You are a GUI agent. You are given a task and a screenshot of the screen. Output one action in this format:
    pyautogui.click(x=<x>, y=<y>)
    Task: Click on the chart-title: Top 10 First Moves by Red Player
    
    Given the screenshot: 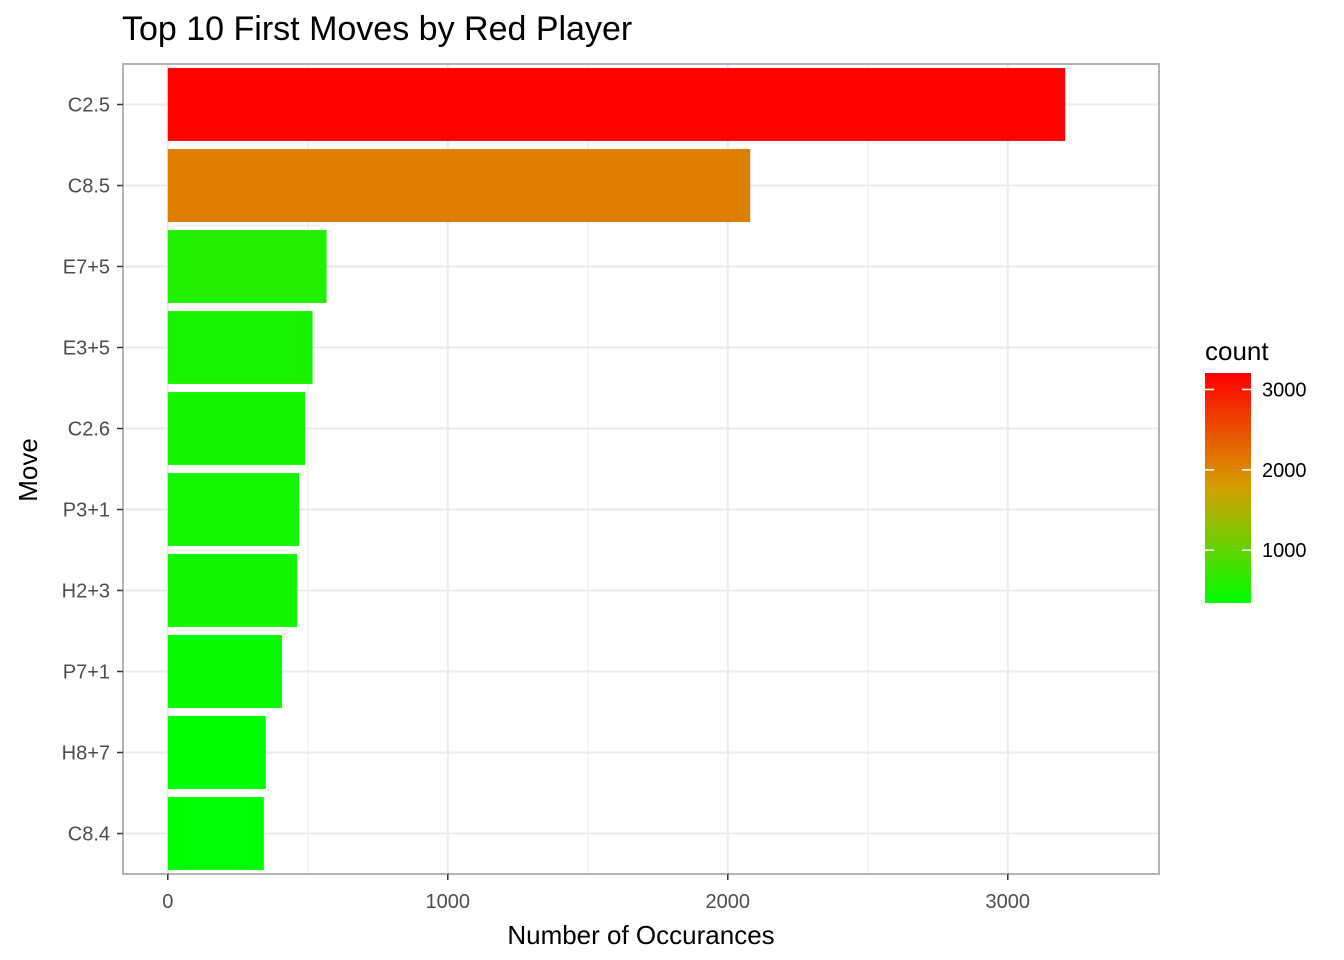 What is the action you would take?
    pyautogui.click(x=377, y=29)
    